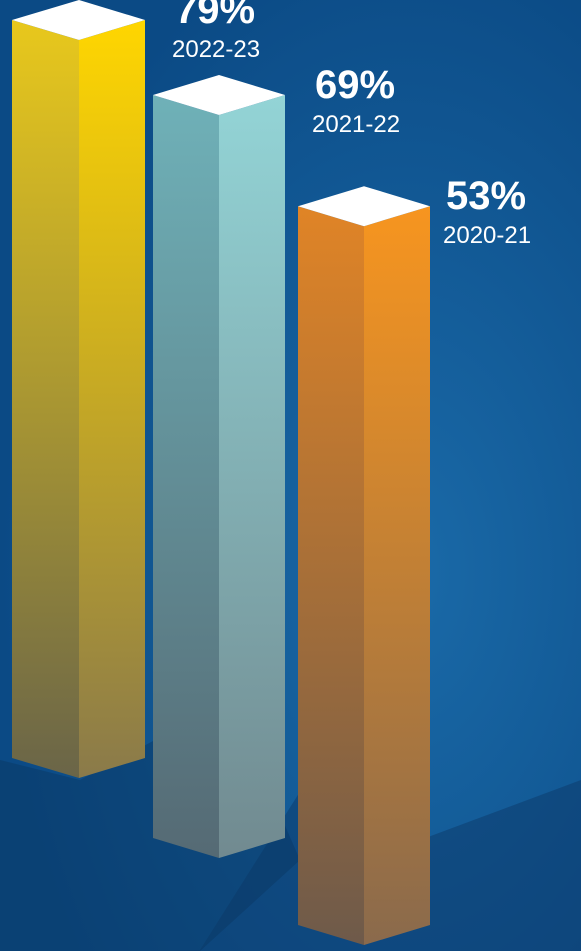 The height and width of the screenshot is (951, 581). Describe the element at coordinates (364, 206) in the screenshot. I see `bar-2020-21-top-face` at that location.